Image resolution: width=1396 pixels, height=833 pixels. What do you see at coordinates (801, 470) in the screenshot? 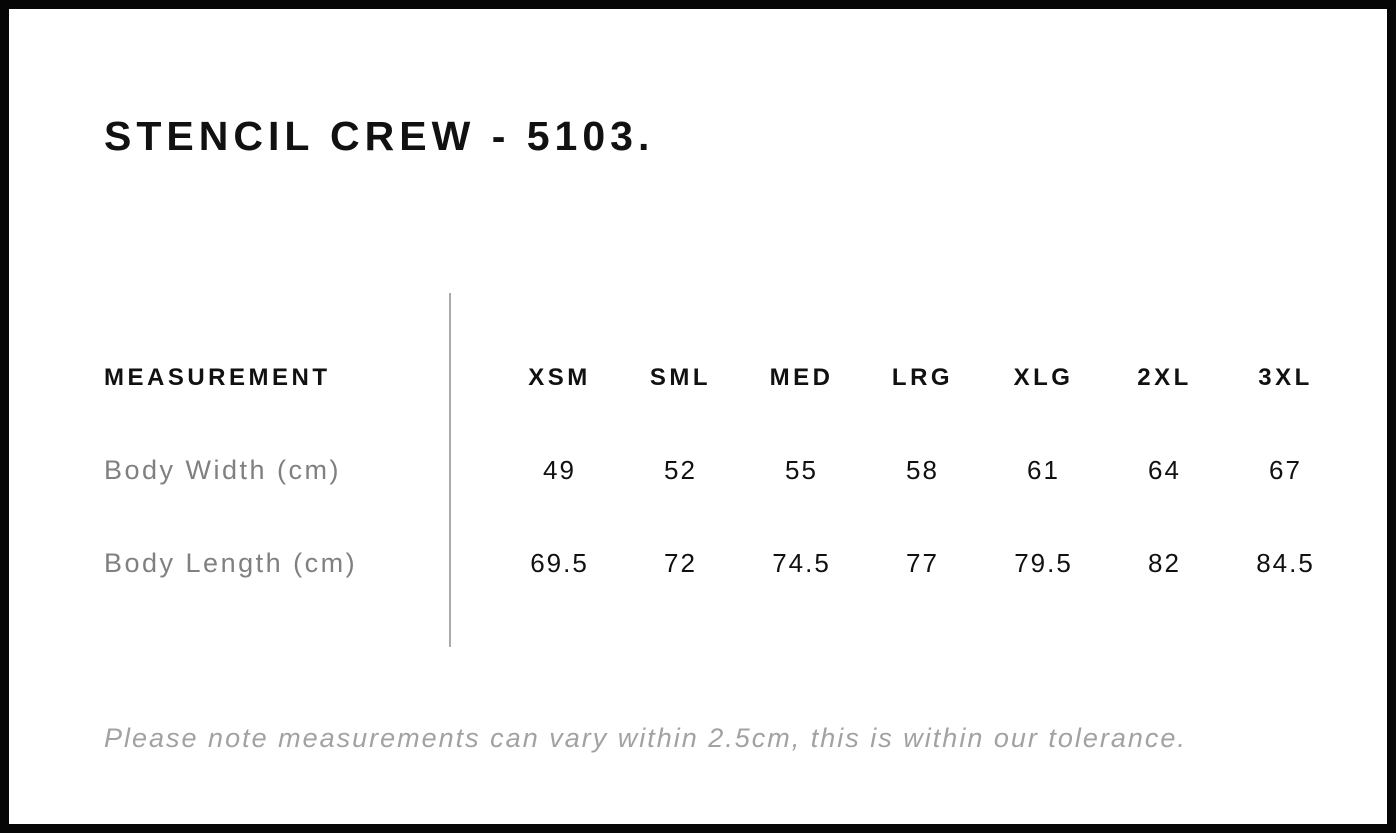
I see `body-width-value-med: 55` at bounding box center [801, 470].